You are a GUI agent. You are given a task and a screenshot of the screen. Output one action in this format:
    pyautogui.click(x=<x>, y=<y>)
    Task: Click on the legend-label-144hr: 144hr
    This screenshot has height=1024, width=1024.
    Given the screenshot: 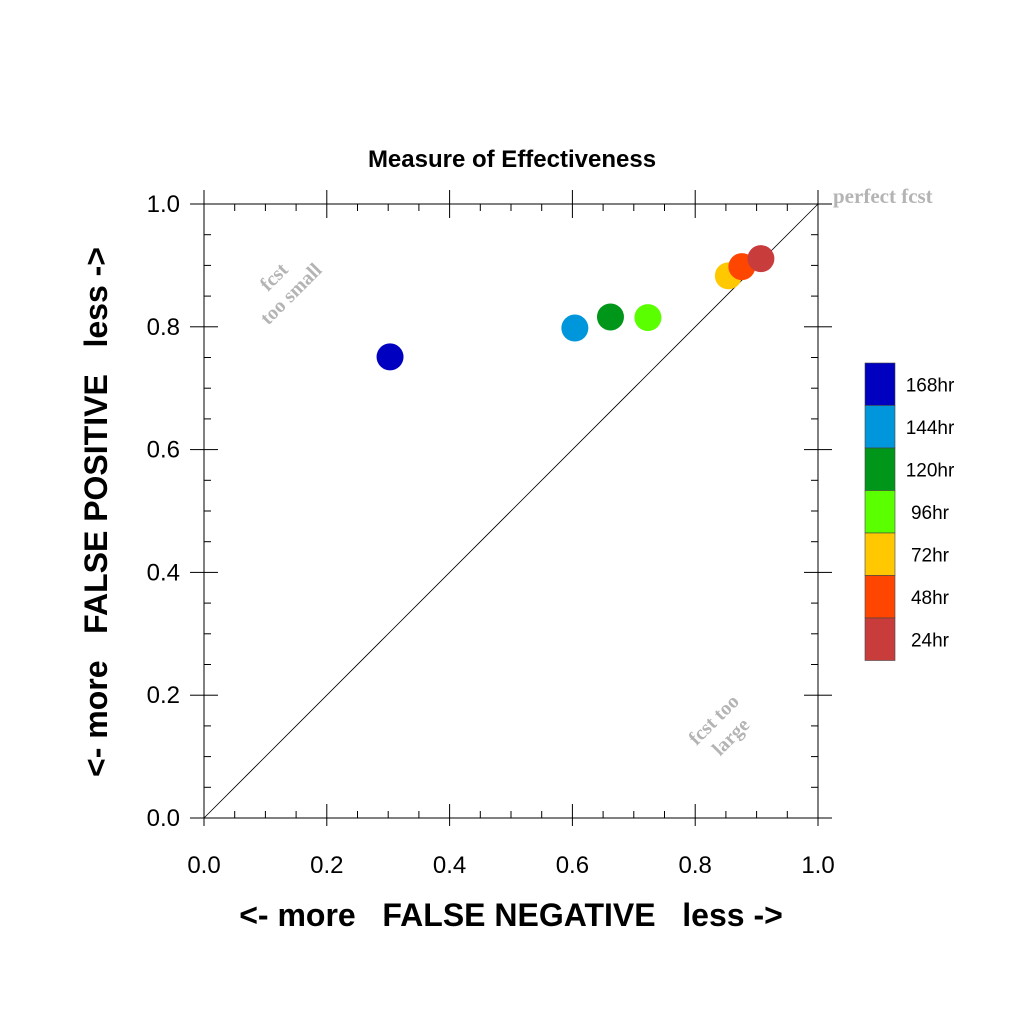 What is the action you would take?
    pyautogui.click(x=930, y=428)
    